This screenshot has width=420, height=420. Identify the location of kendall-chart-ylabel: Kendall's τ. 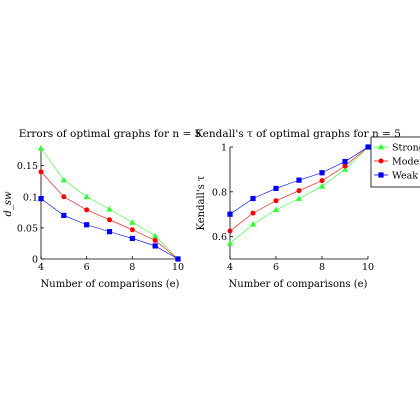
(201, 202).